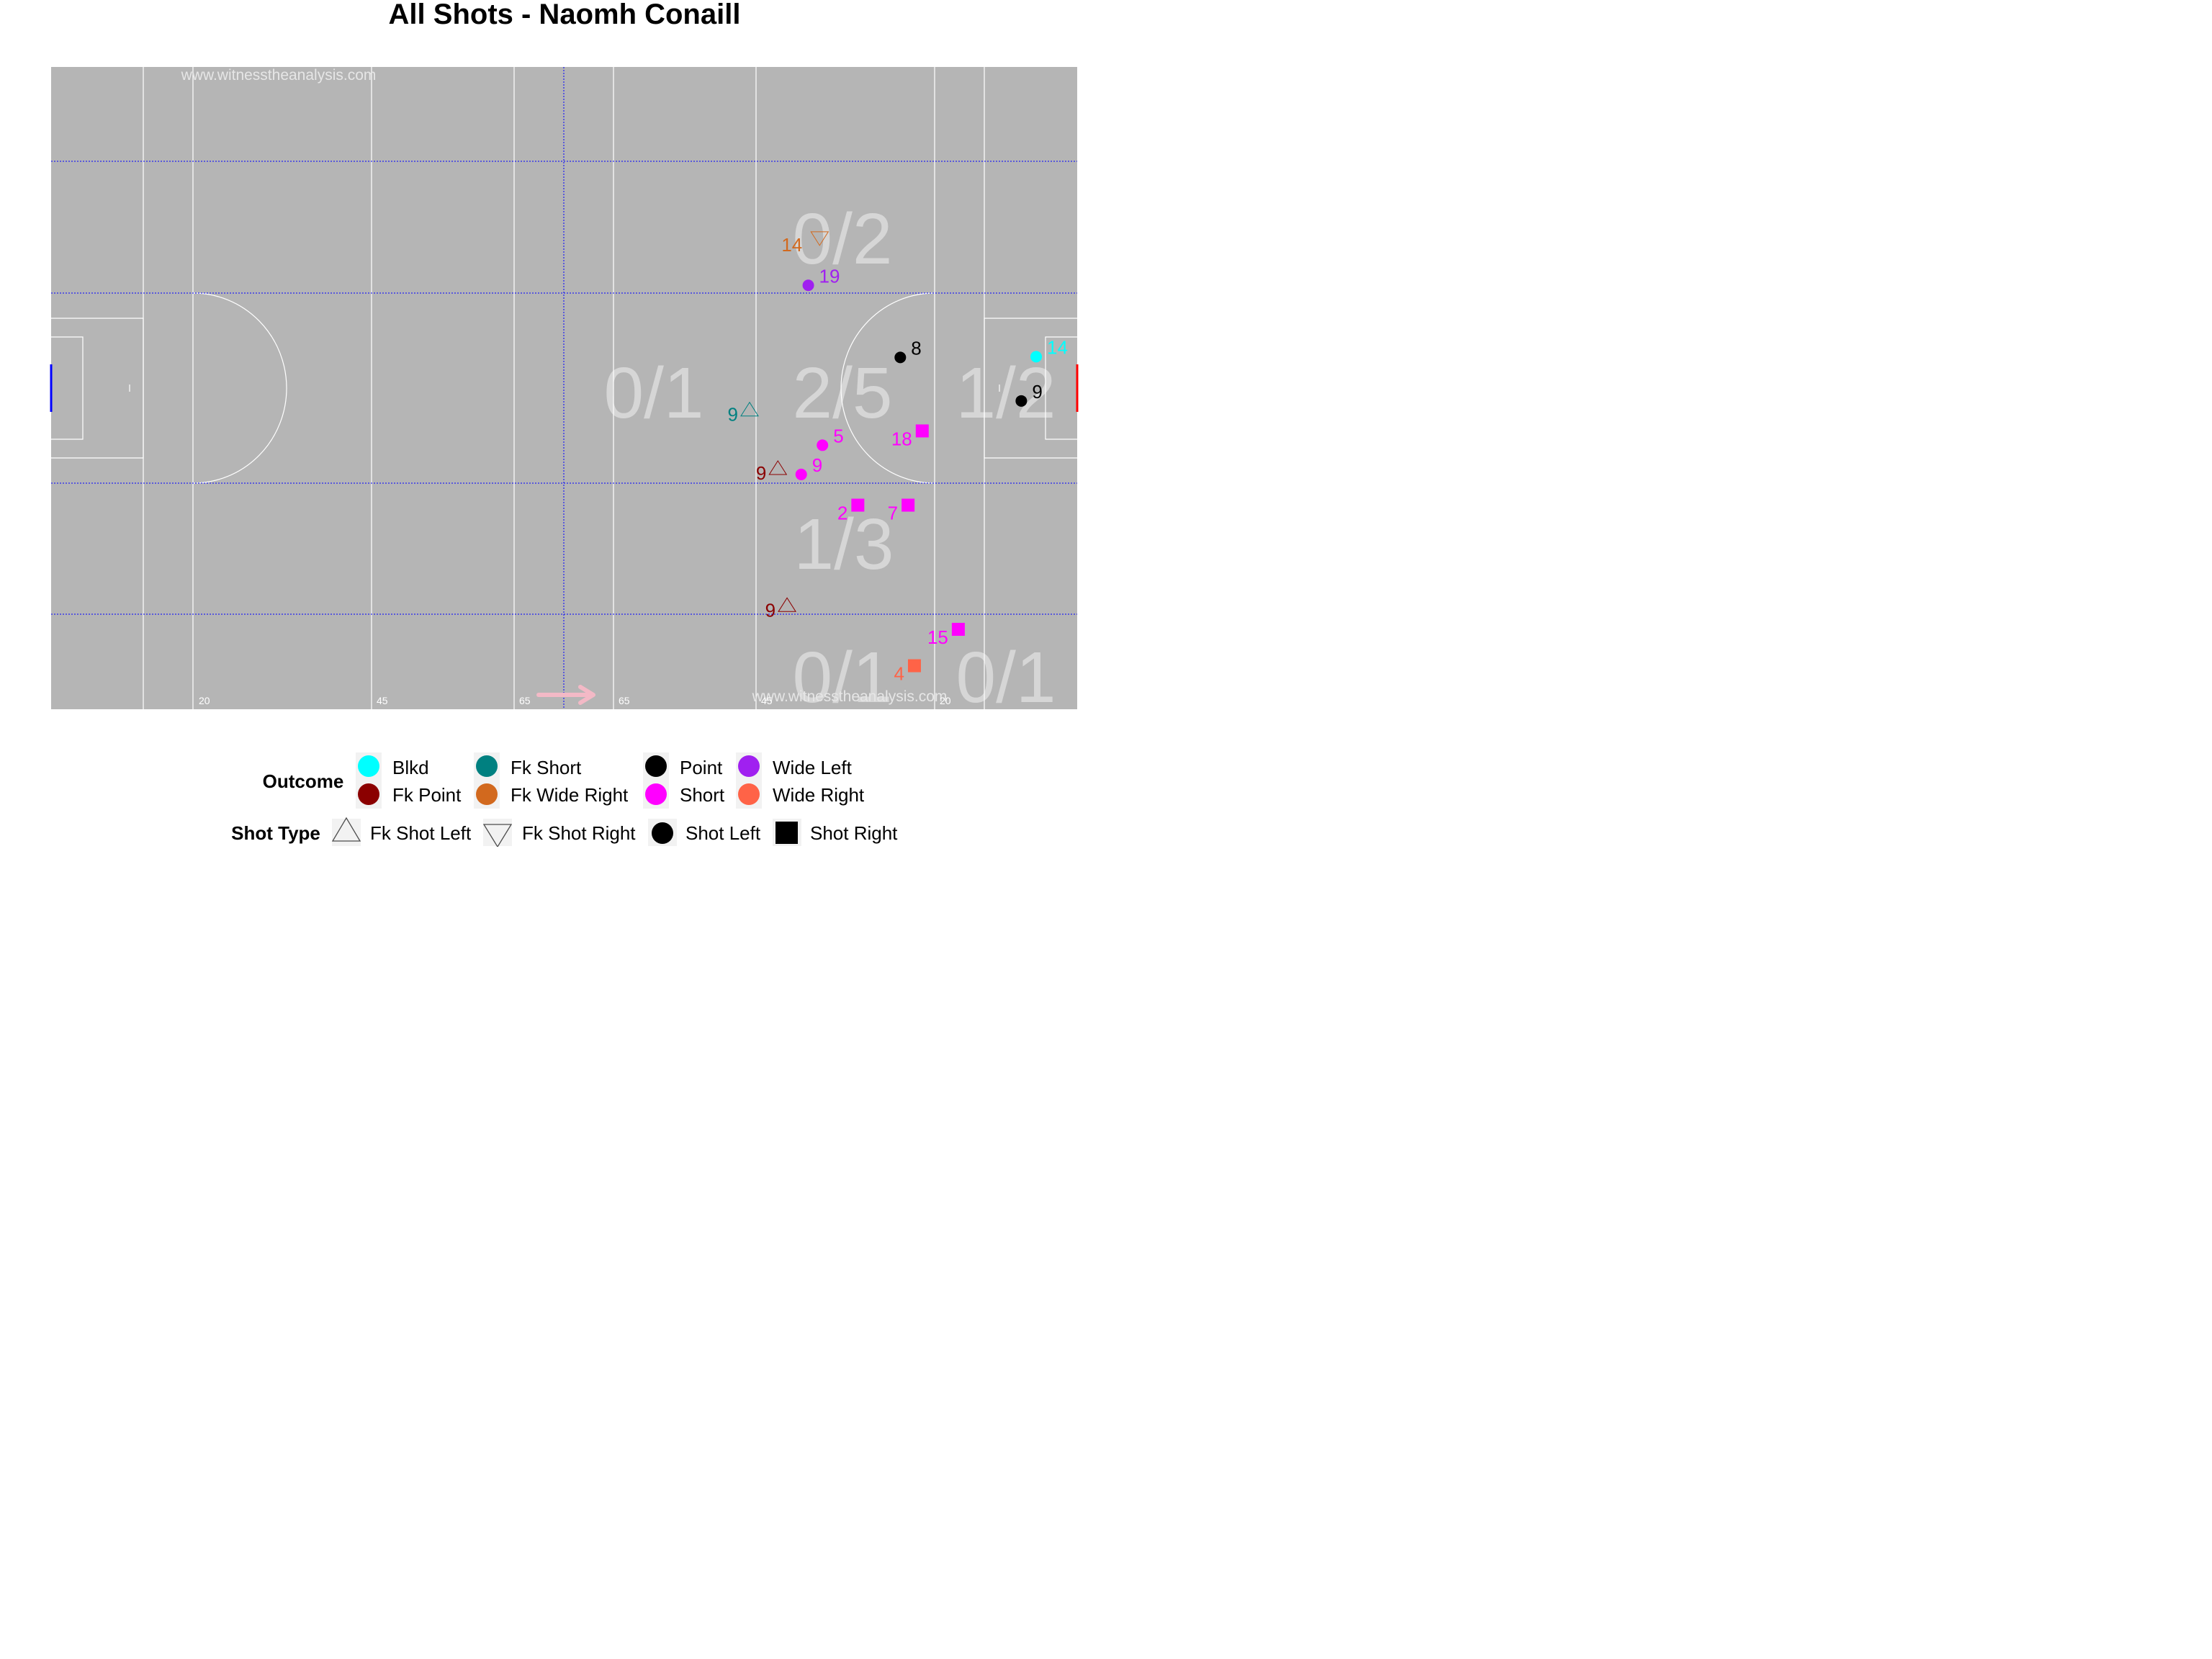 The width and height of the screenshot is (2212, 1659). What do you see at coordinates (1061, 388) in the screenshot?
I see `right-small-rectangle` at bounding box center [1061, 388].